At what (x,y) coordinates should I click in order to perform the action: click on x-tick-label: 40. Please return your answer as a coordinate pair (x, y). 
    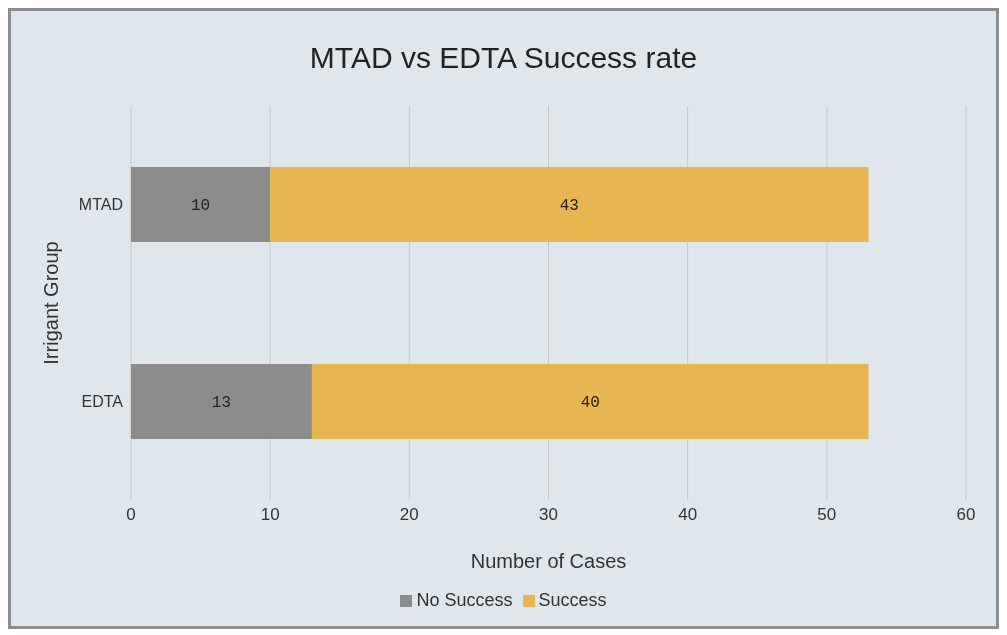
    Looking at the image, I should click on (688, 515).